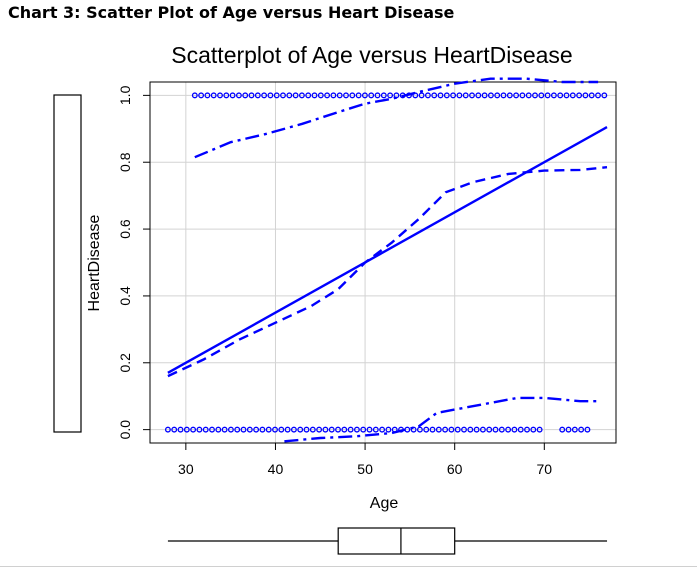 The height and width of the screenshot is (584, 697). Describe the element at coordinates (276, 469) in the screenshot. I see `x-tick-label: 40` at that location.